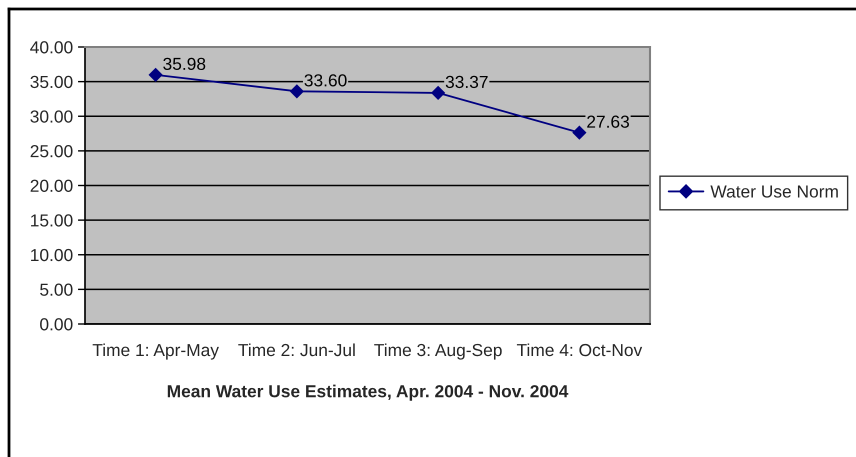  Describe the element at coordinates (368, 392) in the screenshot. I see `x-axis-title: Mean Water Use Estimates, Apr. 2004 - Nov. 2004` at that location.